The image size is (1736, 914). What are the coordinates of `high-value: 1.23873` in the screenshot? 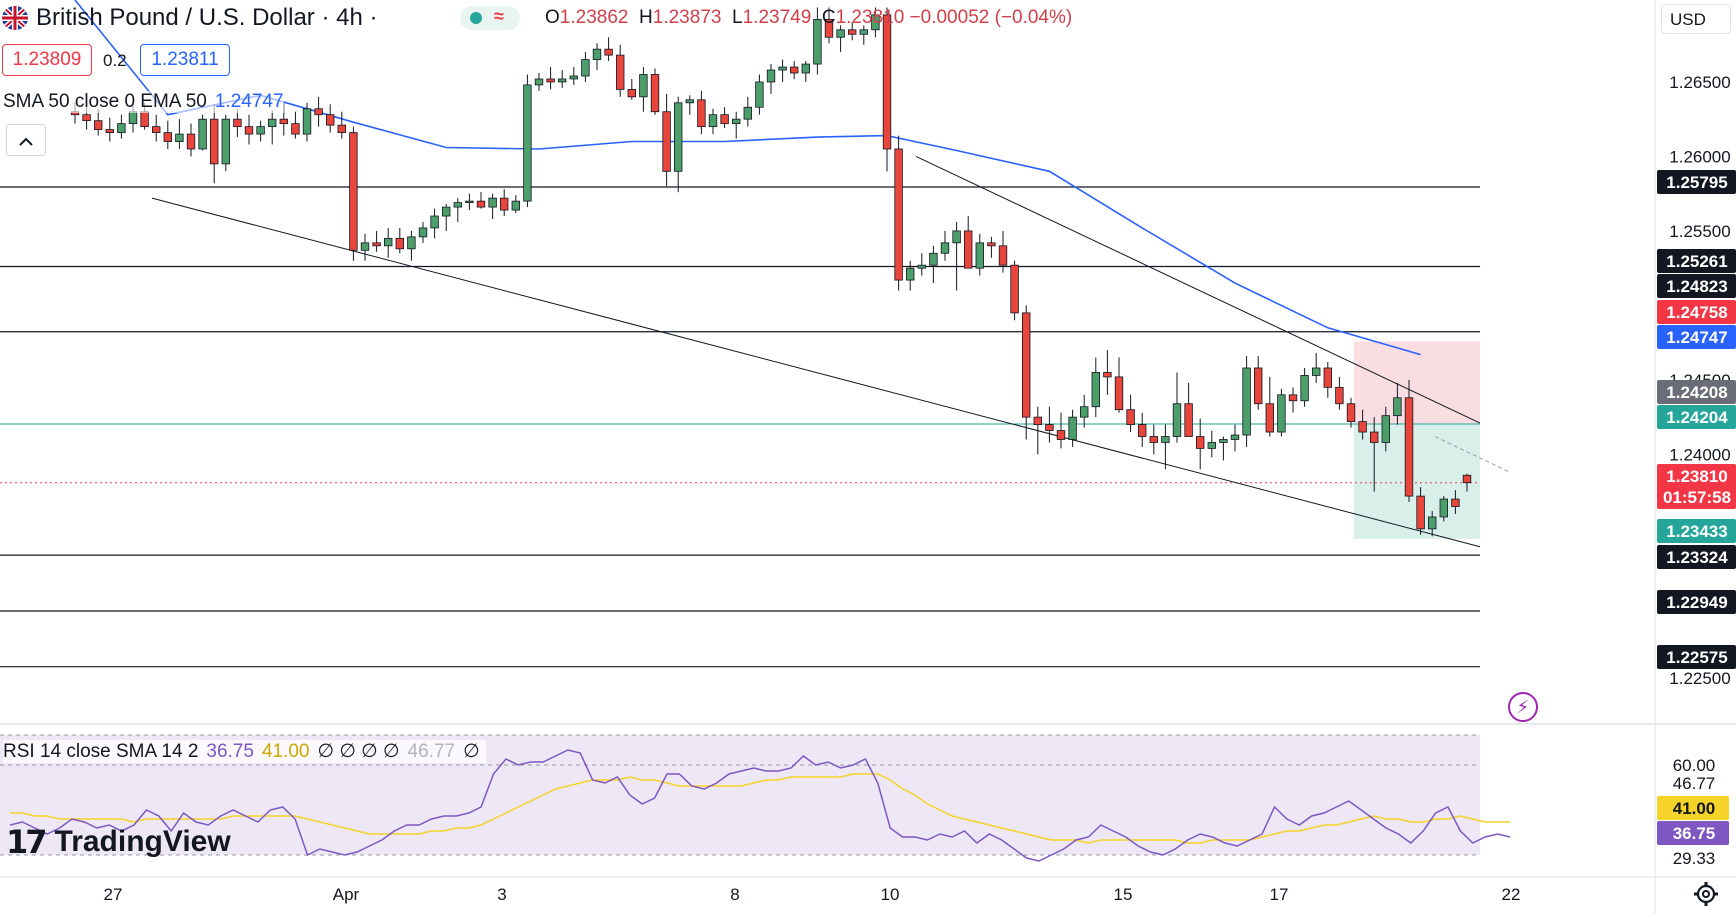 It's located at (687, 17).